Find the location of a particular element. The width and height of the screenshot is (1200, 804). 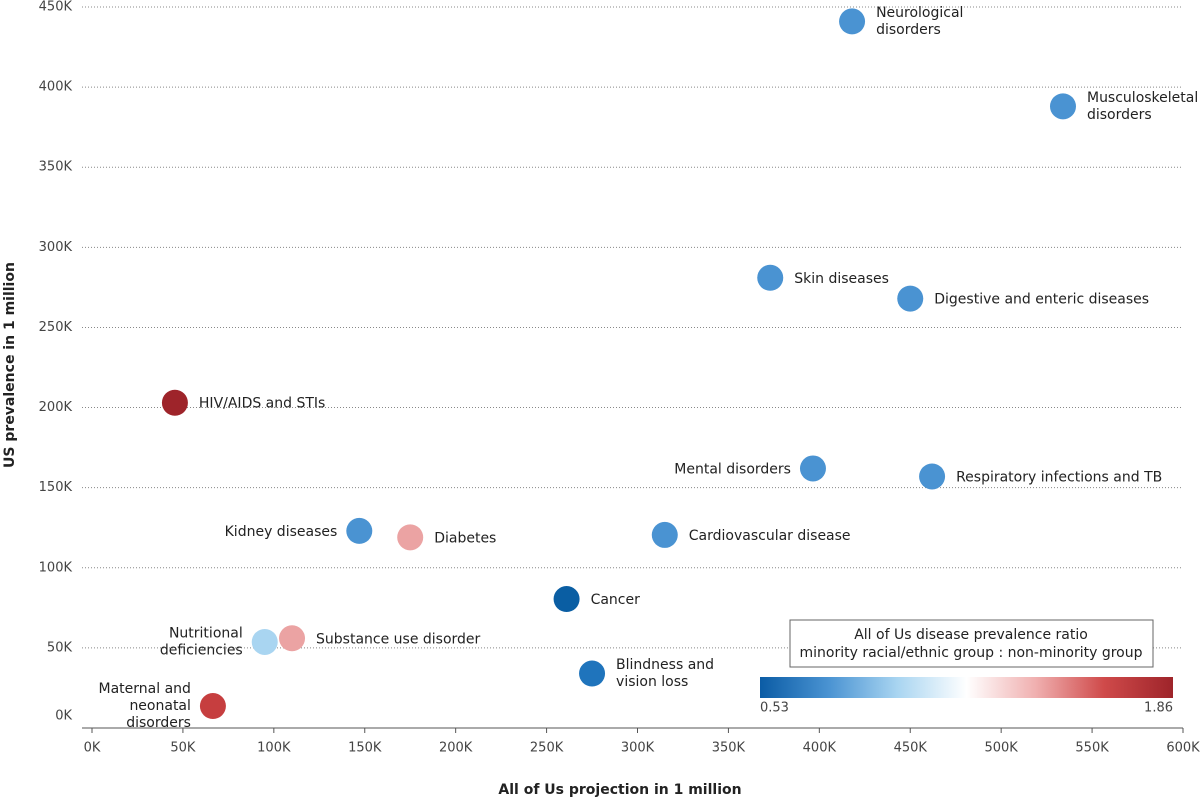

y-tick-label: 50K is located at coordinates (60, 647).